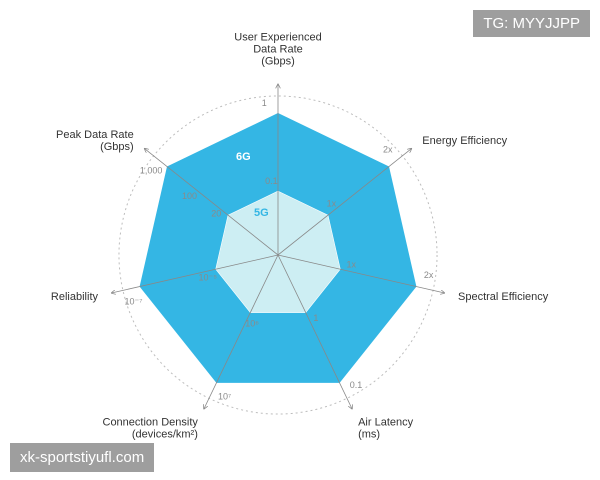  What do you see at coordinates (82, 457) in the screenshot?
I see `watermark-bottom-left: xk-sportstiyufl.com` at bounding box center [82, 457].